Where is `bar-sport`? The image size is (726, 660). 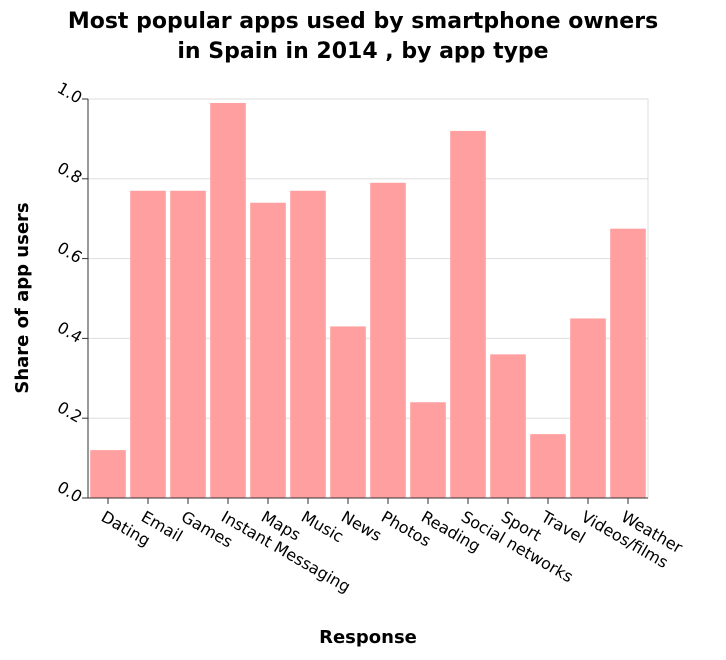
bar-sport is located at coordinates (508, 426).